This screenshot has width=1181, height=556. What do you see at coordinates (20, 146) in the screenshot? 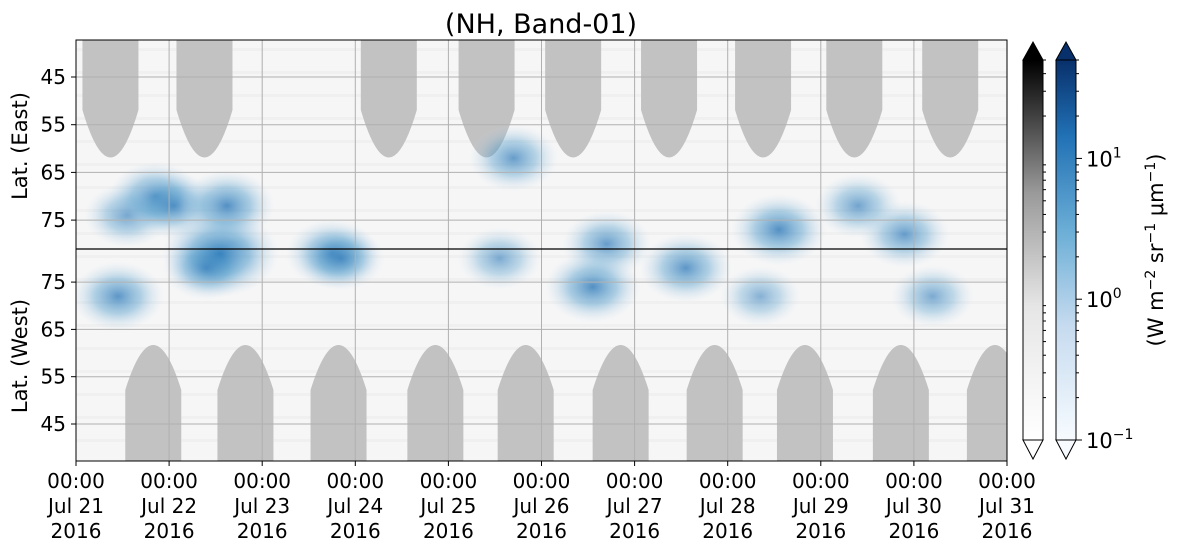
I see `y-label-east: Lat. (East)` at bounding box center [20, 146].